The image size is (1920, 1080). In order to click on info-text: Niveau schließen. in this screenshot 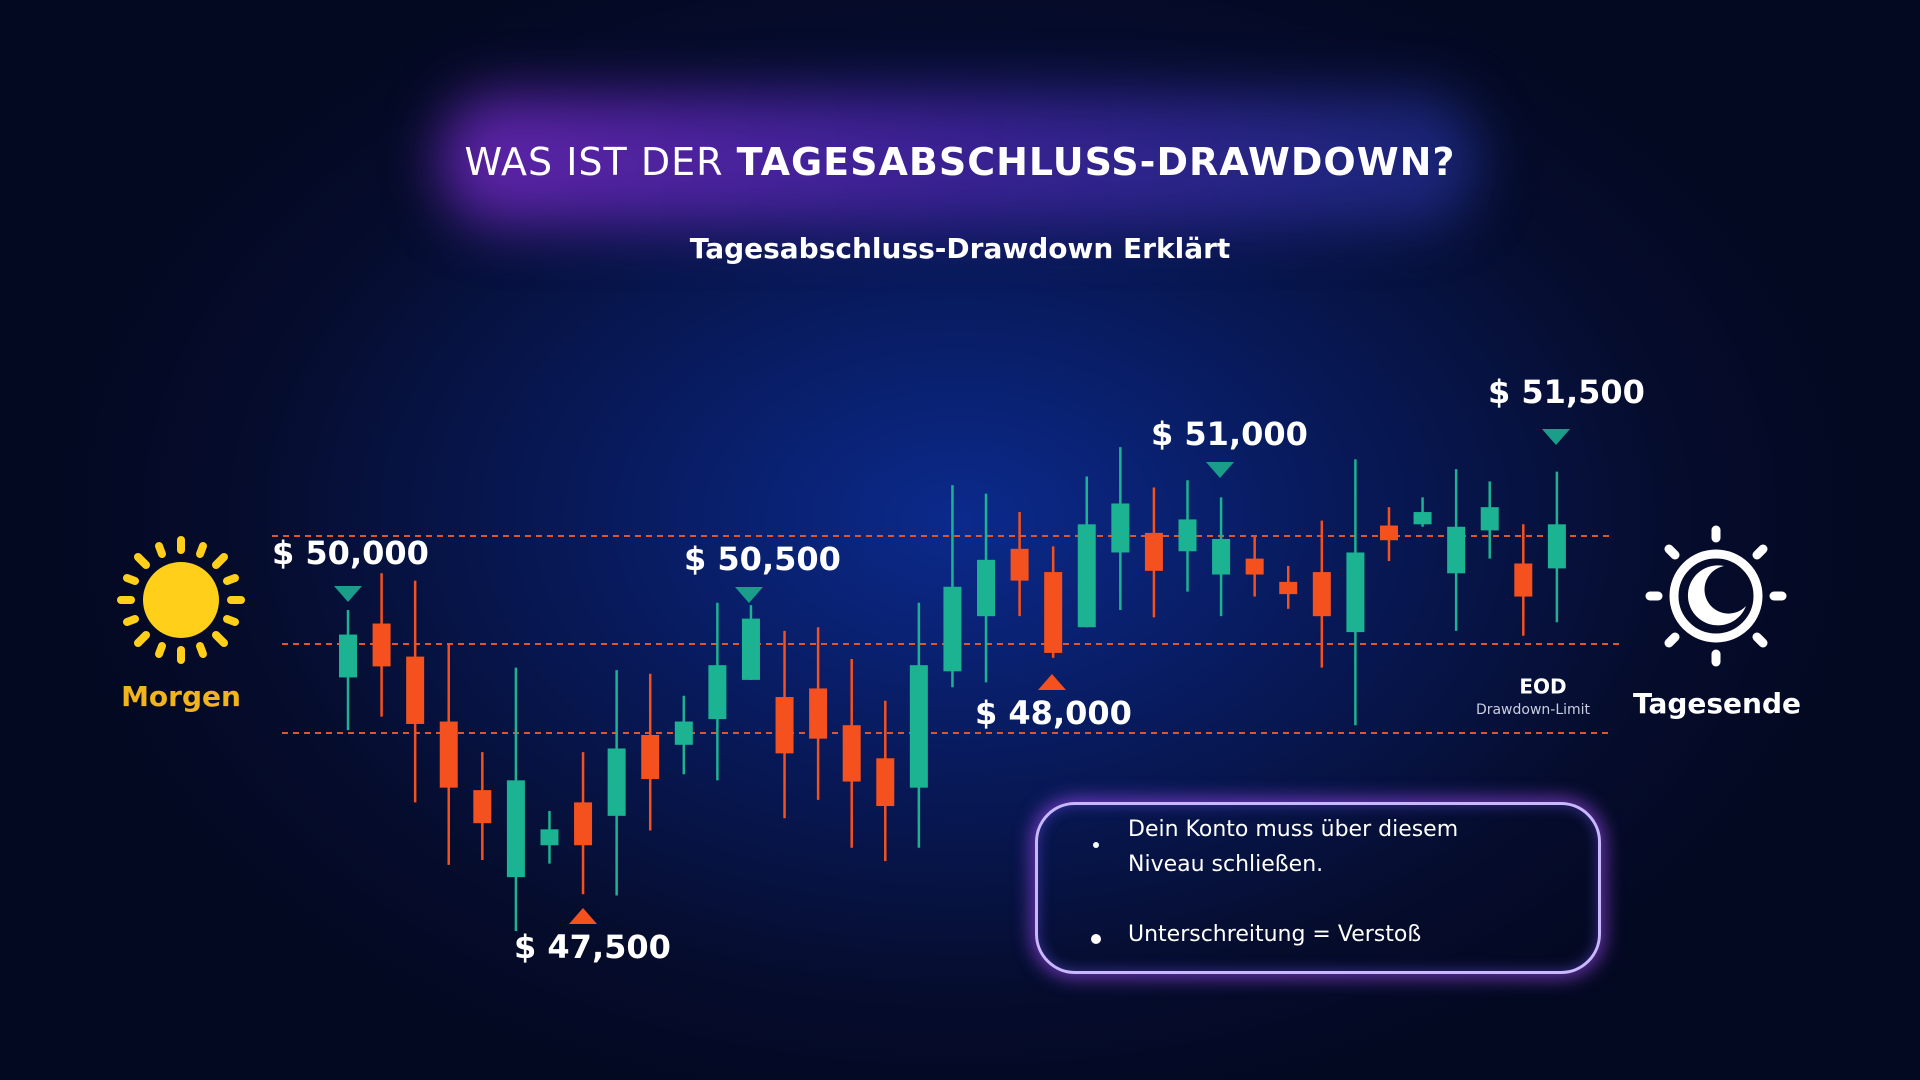, I will do `click(1226, 864)`.